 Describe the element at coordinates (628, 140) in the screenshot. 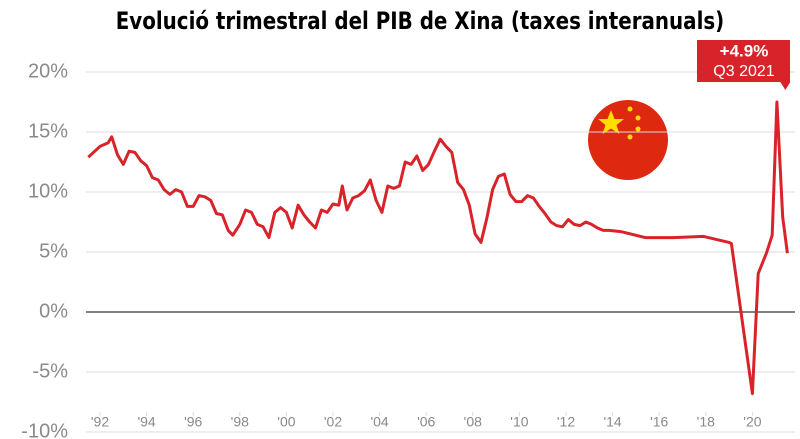

I see `china-flag` at that location.